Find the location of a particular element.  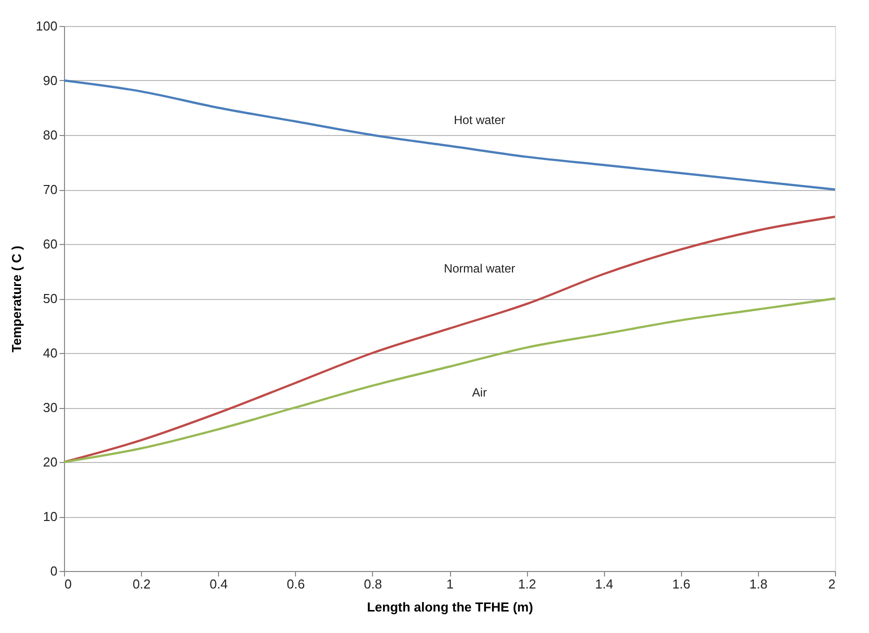

y-tick-label: 10 is located at coordinates (50, 516).